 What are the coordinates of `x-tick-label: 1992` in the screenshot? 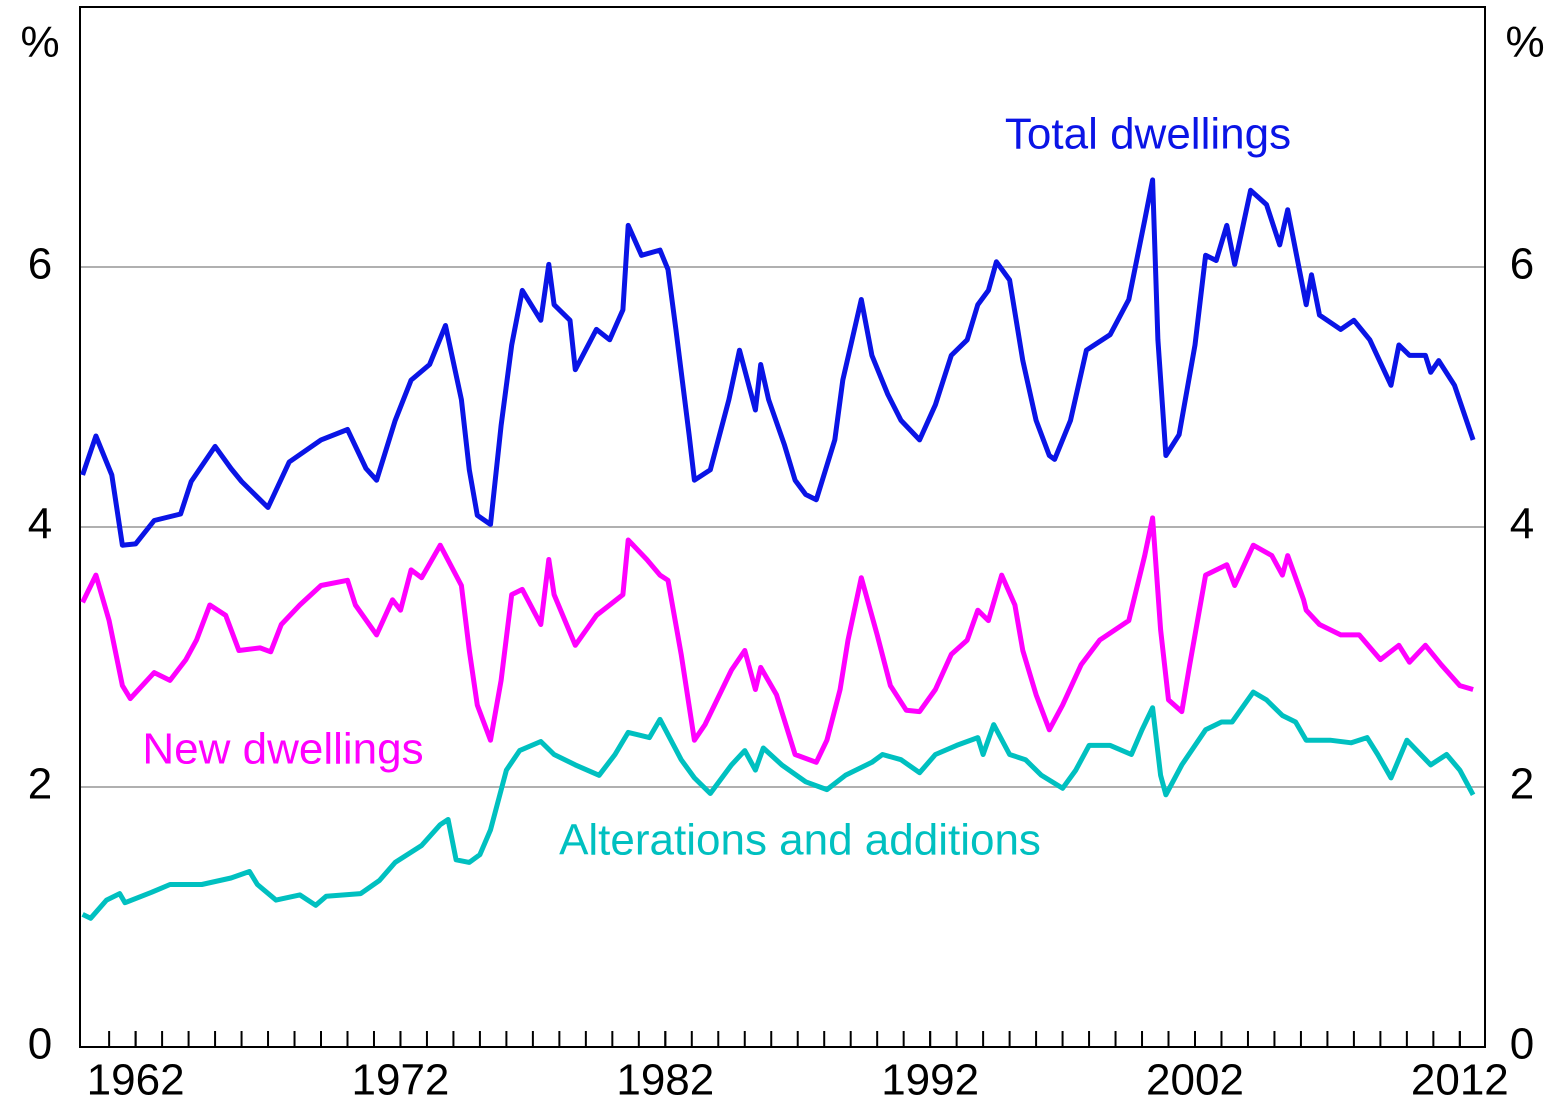 It's located at (930, 1080).